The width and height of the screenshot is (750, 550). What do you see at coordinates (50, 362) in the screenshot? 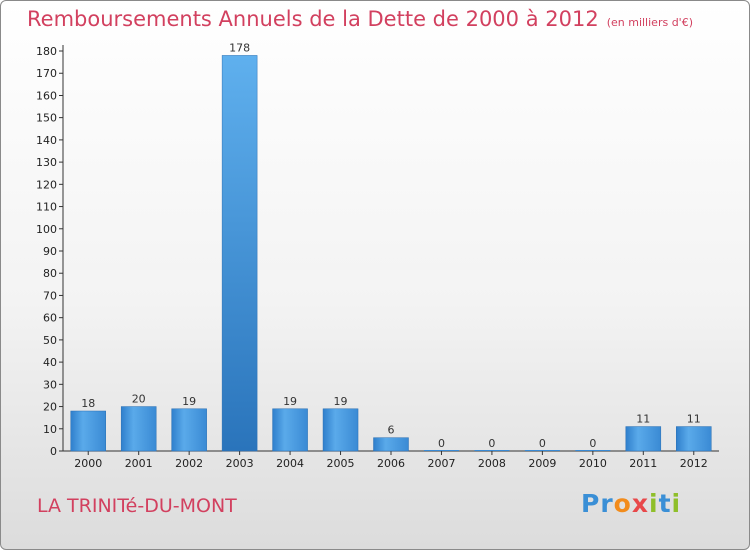
I see `y-tick-label: 40` at bounding box center [50, 362].